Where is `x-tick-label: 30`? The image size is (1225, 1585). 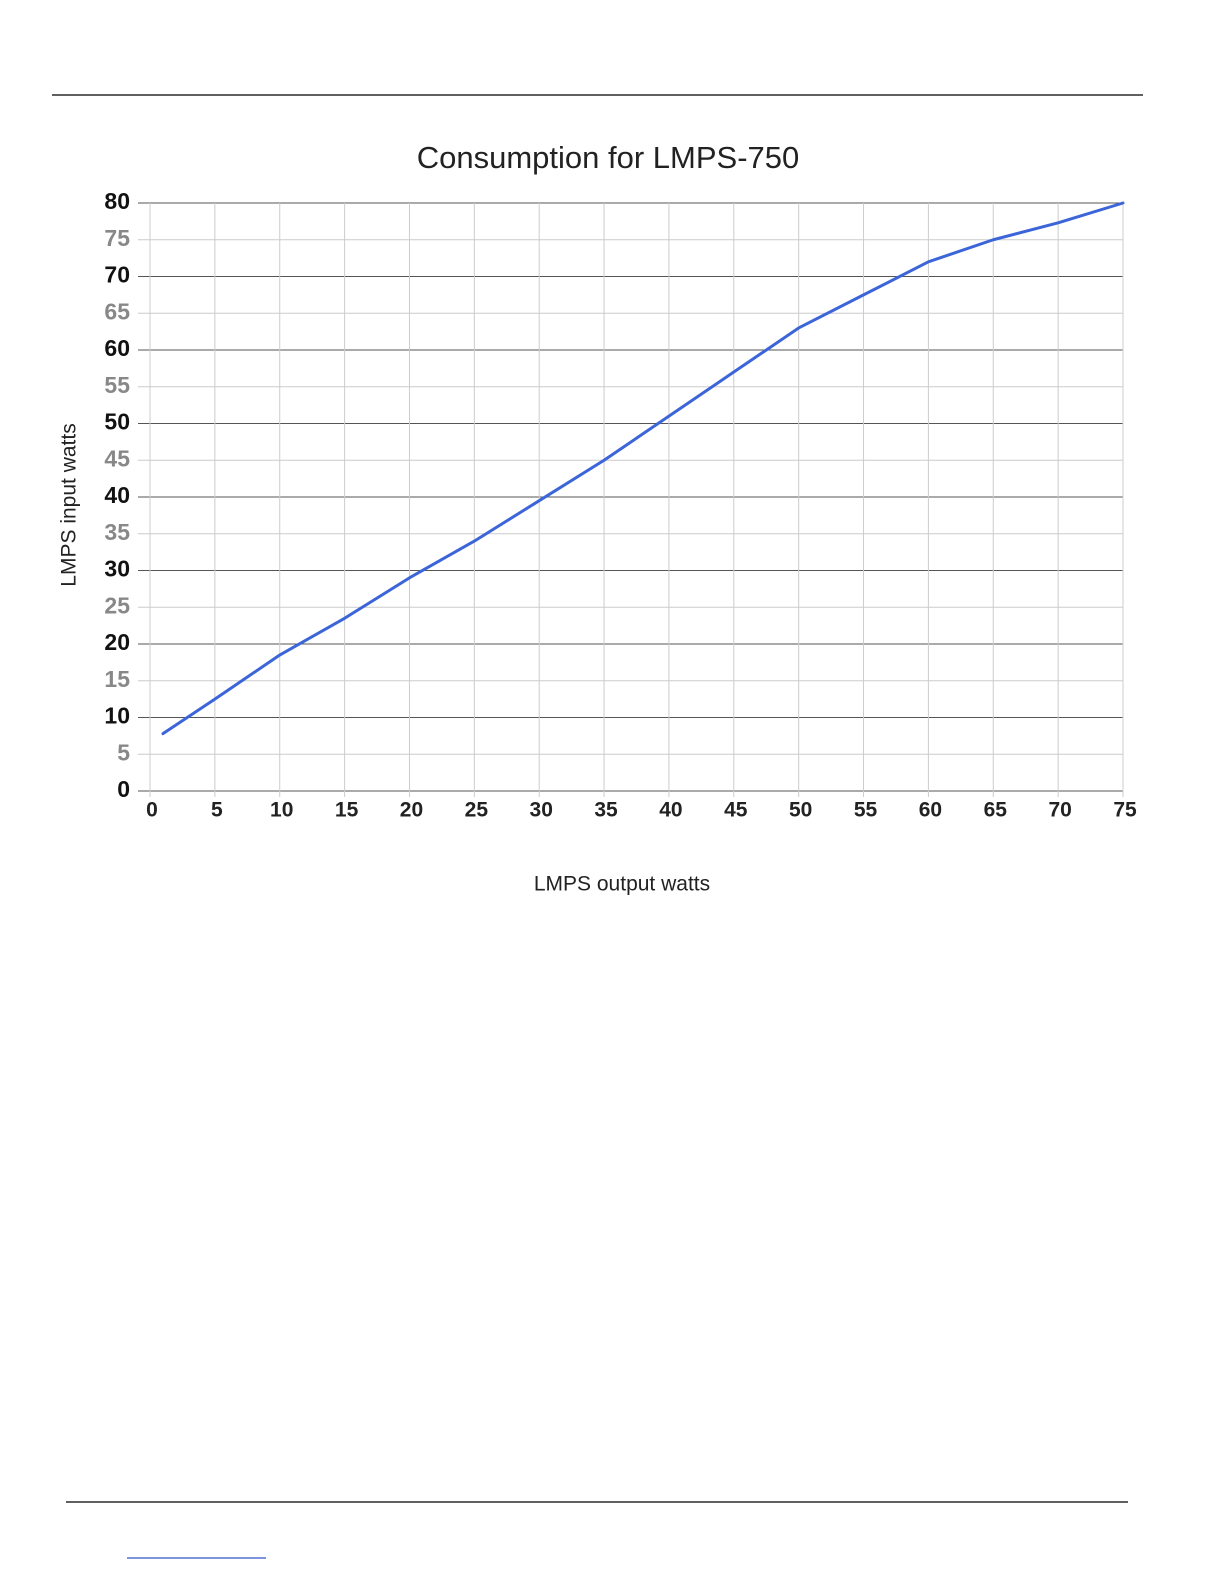 x-tick-label: 30 is located at coordinates (541, 810).